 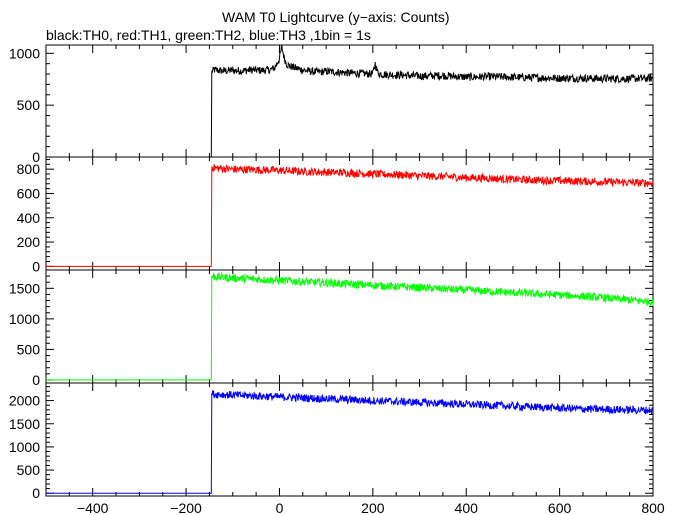 I want to click on x-tick-label: 800, so click(x=653, y=507).